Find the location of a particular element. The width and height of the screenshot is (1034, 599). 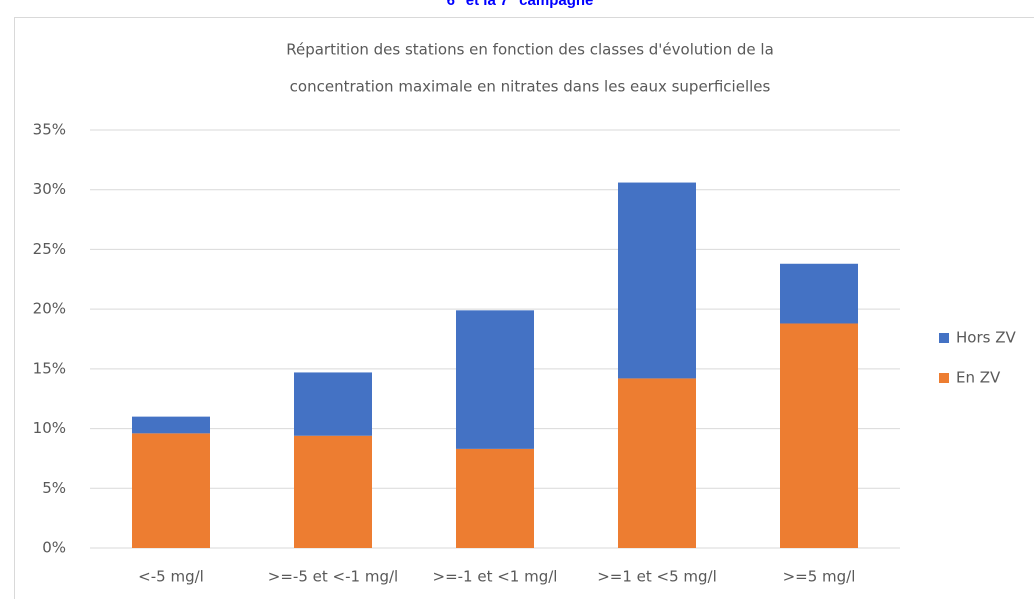

y-tick-label: 15% is located at coordinates (49, 368).